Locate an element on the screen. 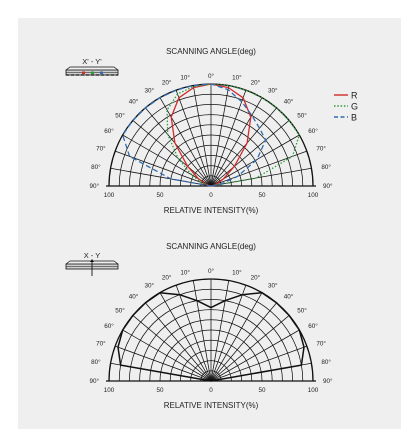 The height and width of the screenshot is (446, 418). inset-axis-label: X - Y is located at coordinates (92, 255).